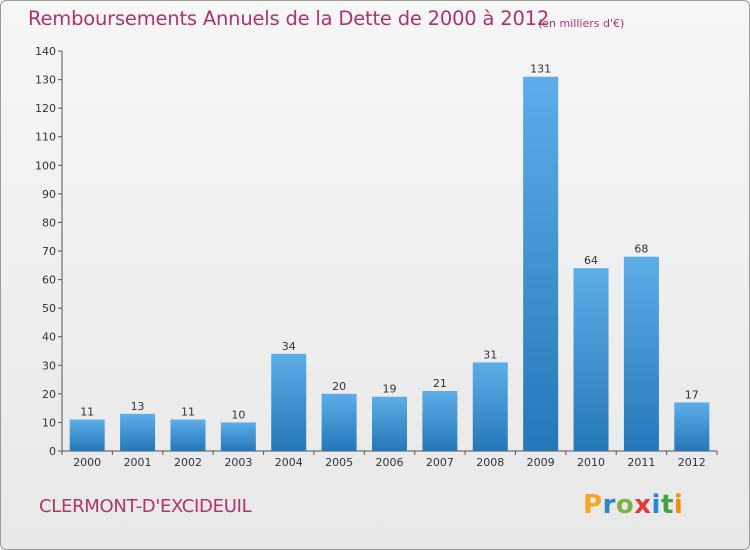 The image size is (750, 550). Describe the element at coordinates (238, 462) in the screenshot. I see `x-tick-label: 2003` at that location.